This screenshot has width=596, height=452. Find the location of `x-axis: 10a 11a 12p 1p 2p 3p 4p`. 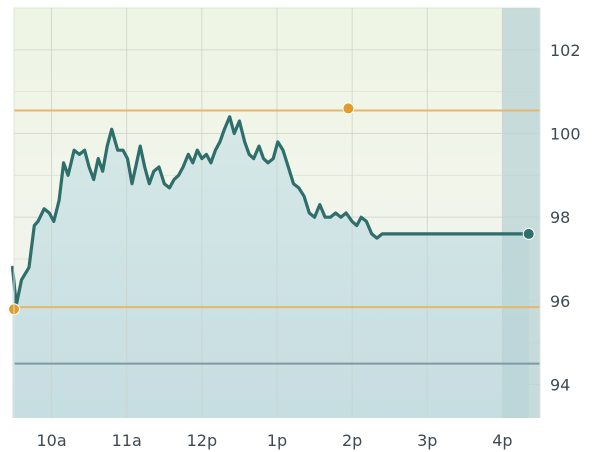

x-axis: 10a 11a 12p 1p 2p 3p 4p is located at coordinates (274, 440).